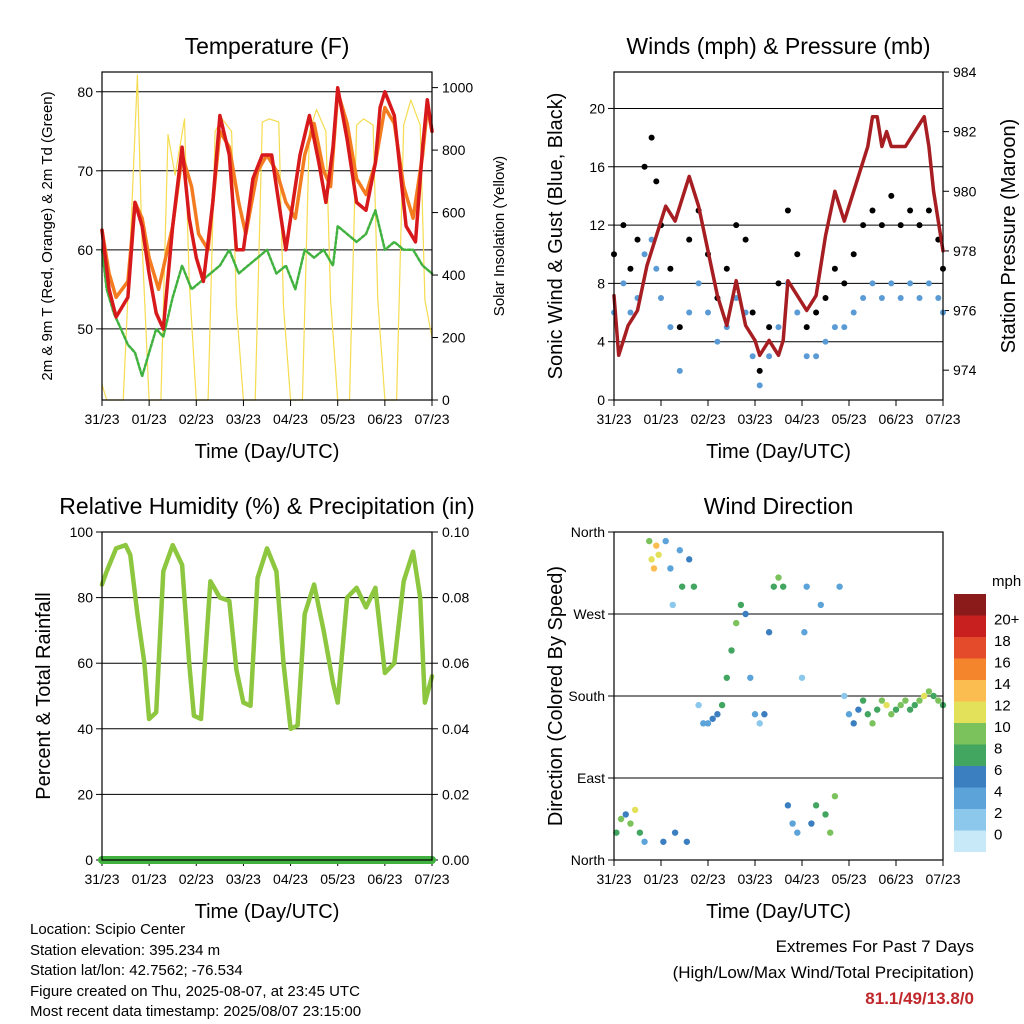 This screenshot has width=1024, height=1024. What do you see at coordinates (613, 879) in the screenshot?
I see `direction-xtick-label: 31/23` at bounding box center [613, 879].